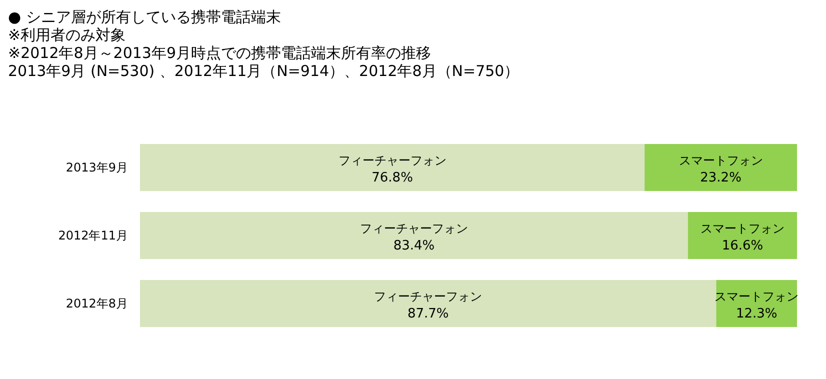 This screenshot has height=379, width=826. I want to click on y-tick-label: 2012年11月, so click(93, 235).